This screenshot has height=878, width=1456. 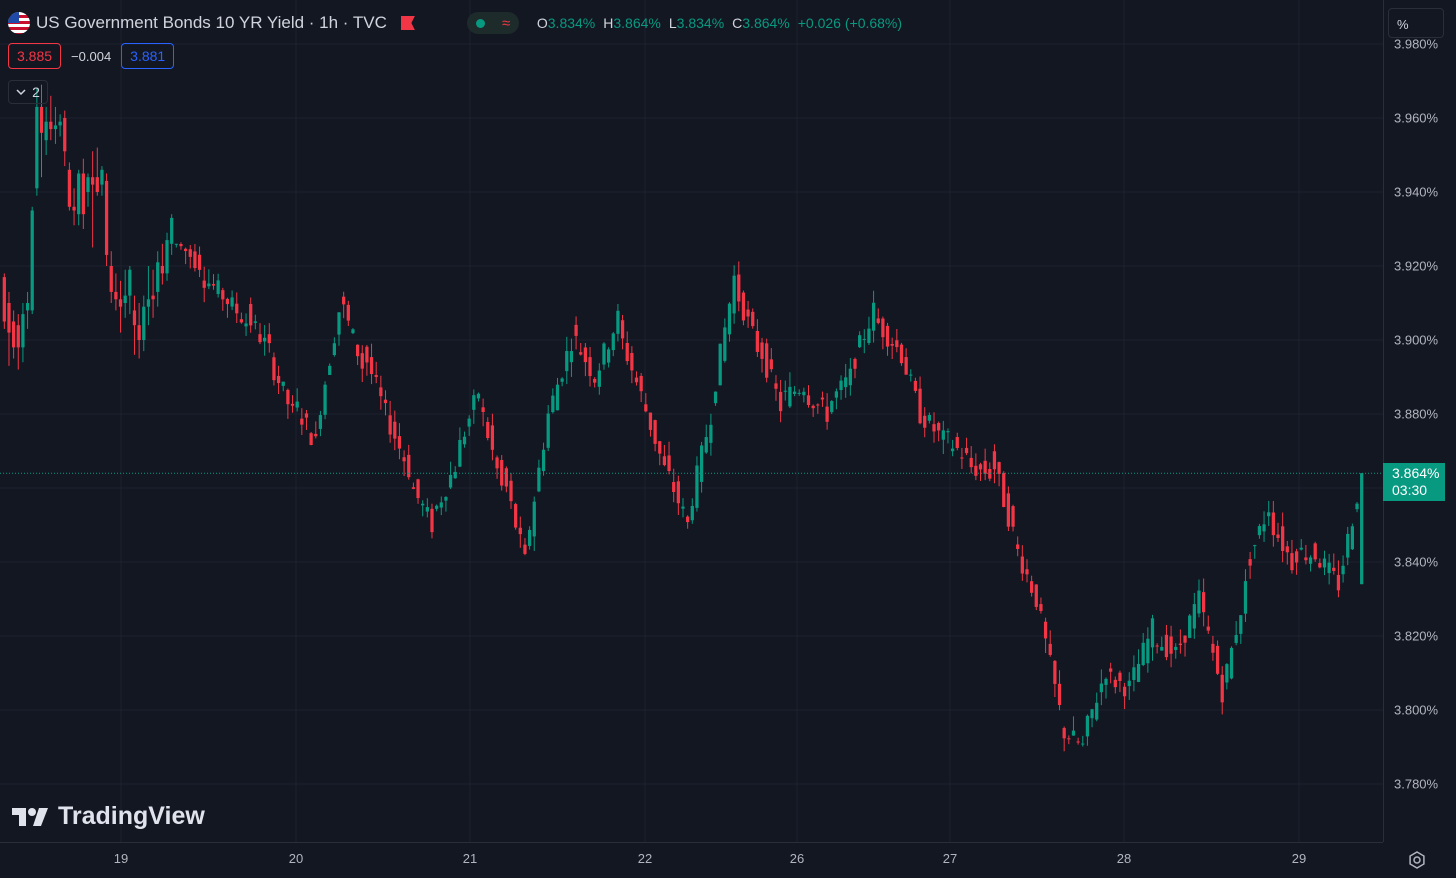 What do you see at coordinates (492, 23) in the screenshot?
I see `market-status-pill: ≈` at bounding box center [492, 23].